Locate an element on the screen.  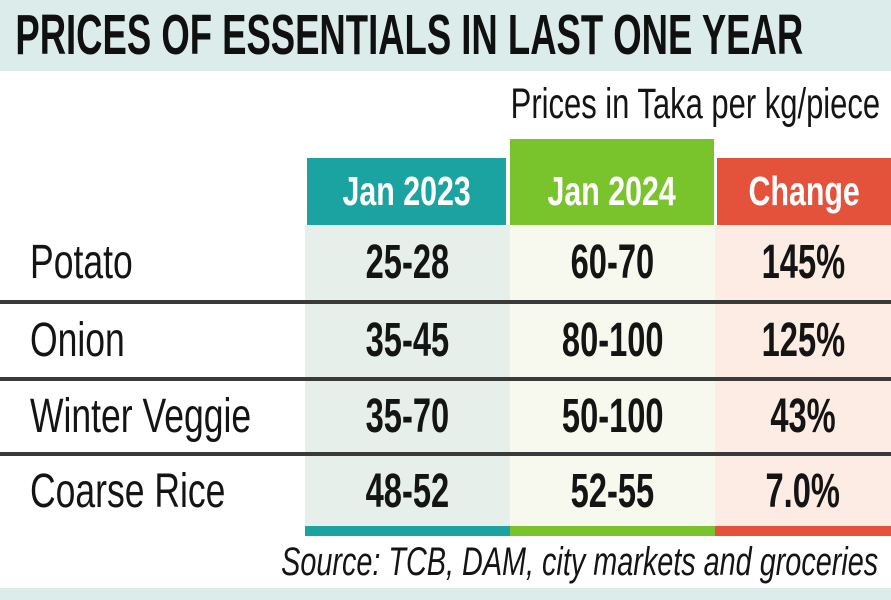
row-label-cell: Potato is located at coordinates (152, 262).